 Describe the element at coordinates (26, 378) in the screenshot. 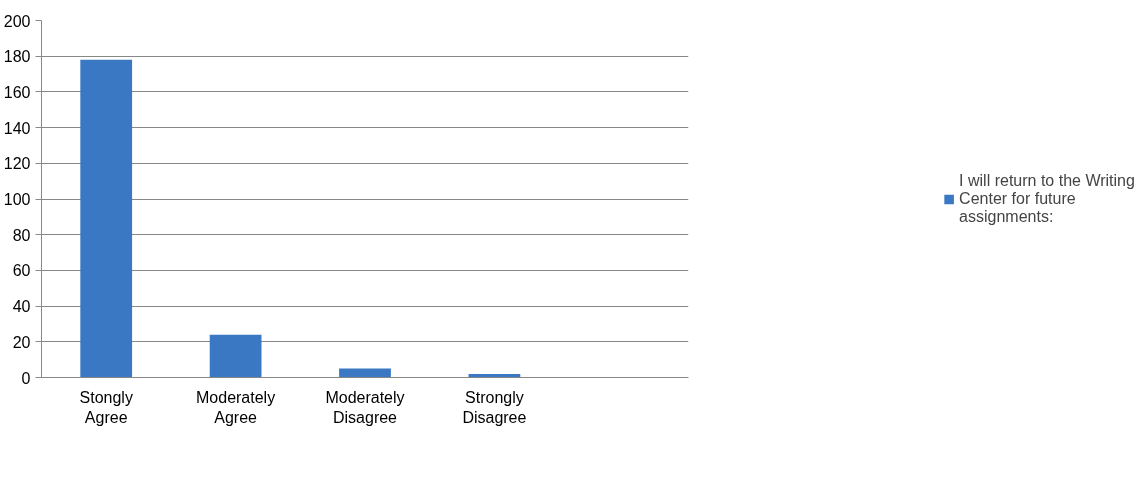

I see `y-tick-label: 0` at that location.